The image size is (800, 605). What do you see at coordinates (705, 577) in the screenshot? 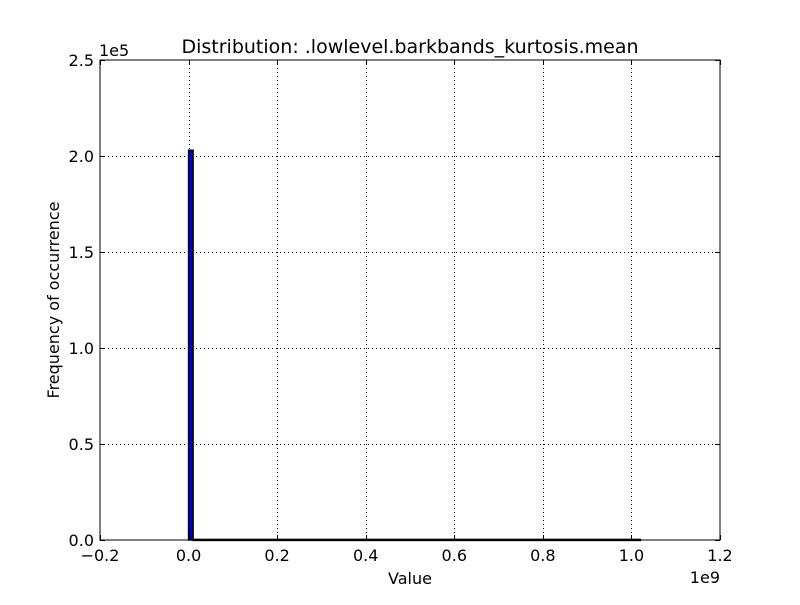
I see `x-offset-label: 1e9` at bounding box center [705, 577].